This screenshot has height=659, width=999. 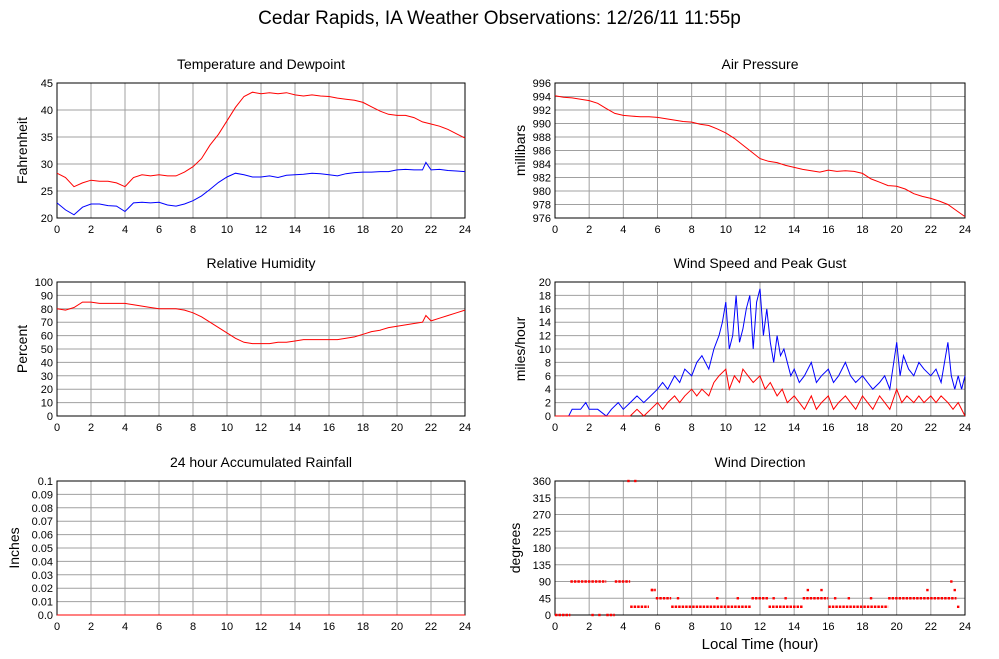 I want to click on y-tick-label: 2, so click(x=548, y=404).